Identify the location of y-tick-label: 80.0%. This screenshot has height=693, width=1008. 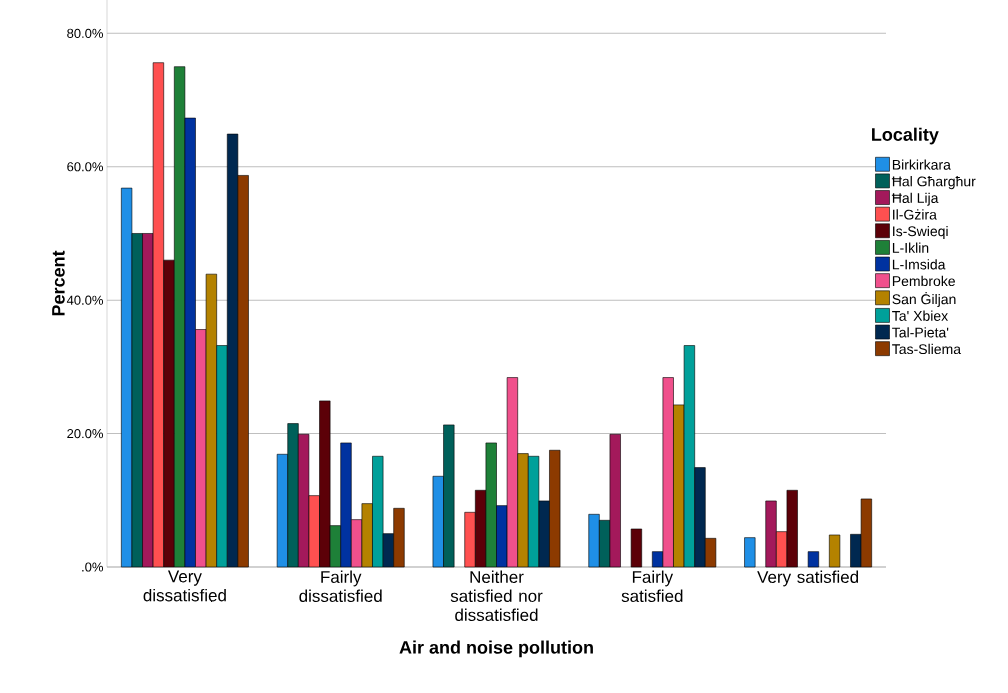
(85, 33).